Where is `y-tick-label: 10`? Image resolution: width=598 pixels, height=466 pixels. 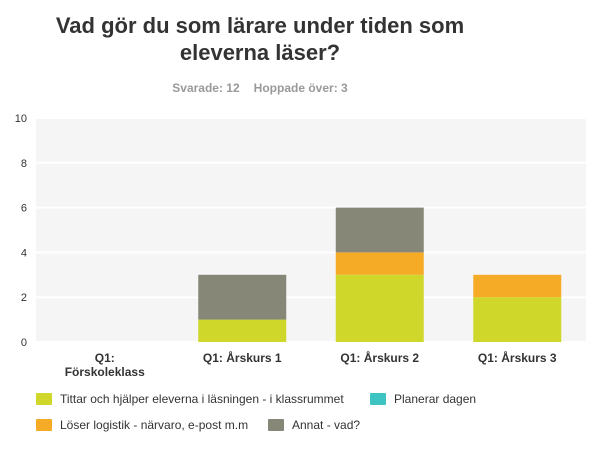
y-tick-label: 10 is located at coordinates (21, 119).